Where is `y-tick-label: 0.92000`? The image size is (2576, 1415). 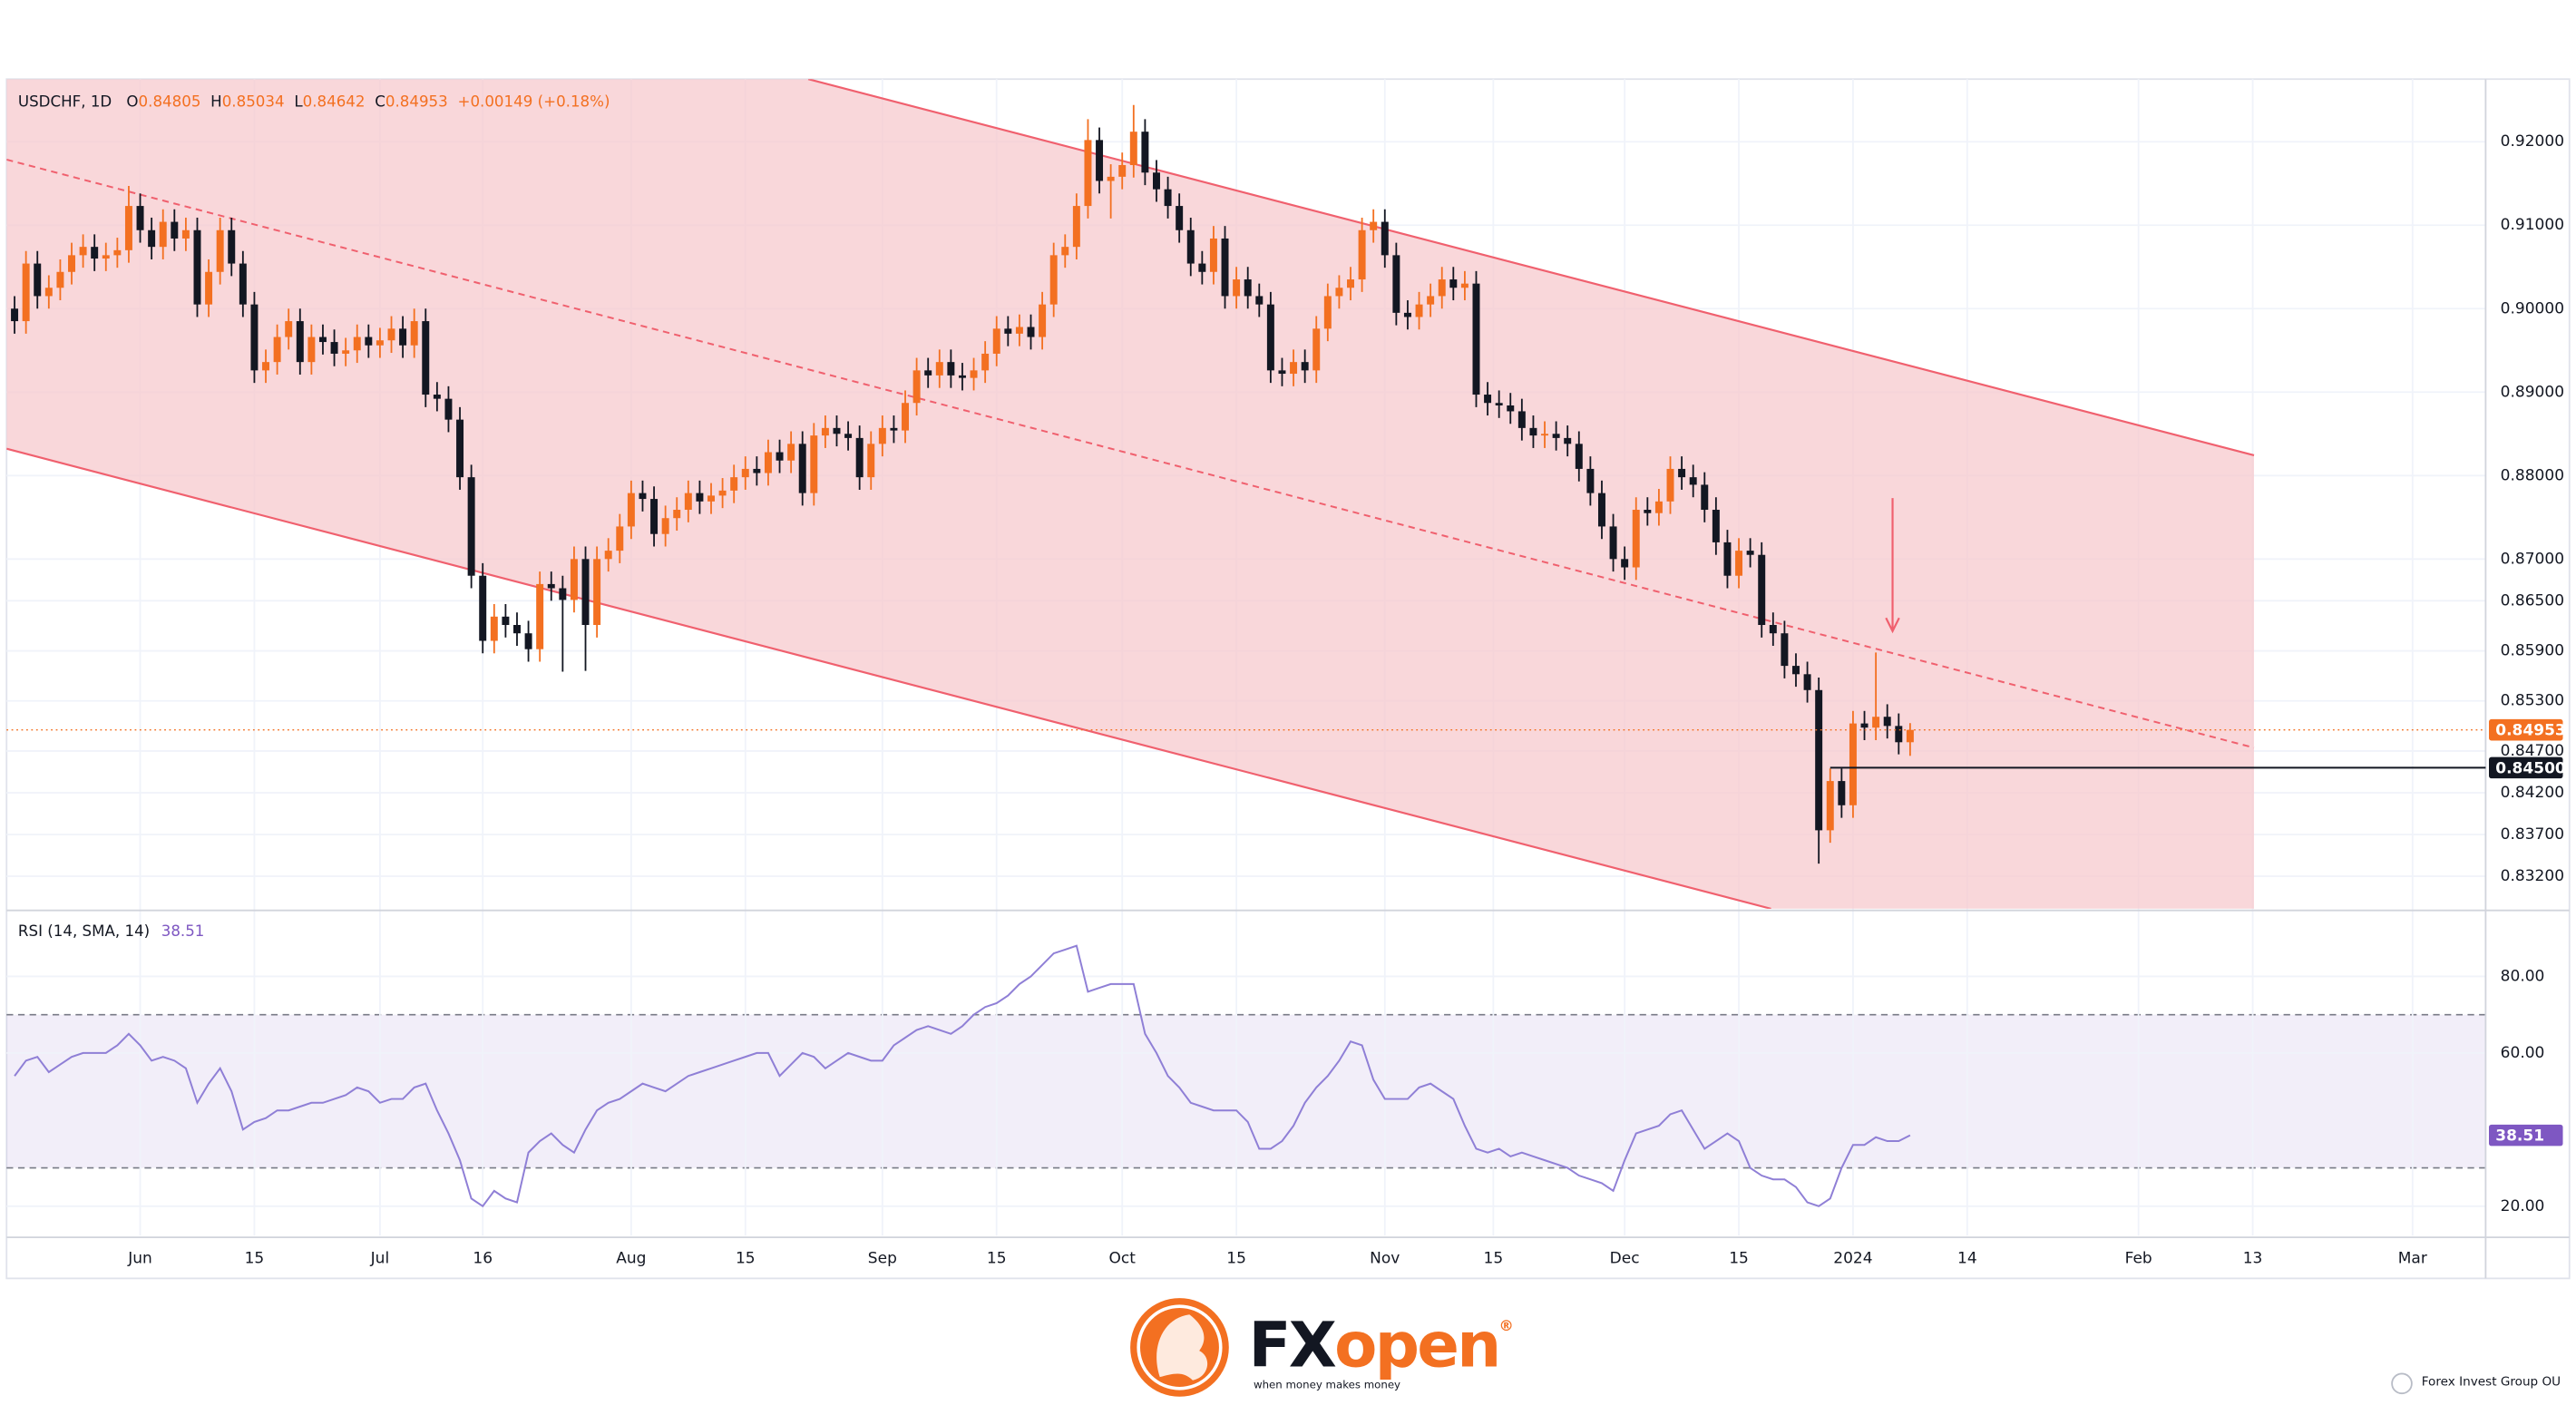 y-tick-label: 0.92000 is located at coordinates (2532, 141).